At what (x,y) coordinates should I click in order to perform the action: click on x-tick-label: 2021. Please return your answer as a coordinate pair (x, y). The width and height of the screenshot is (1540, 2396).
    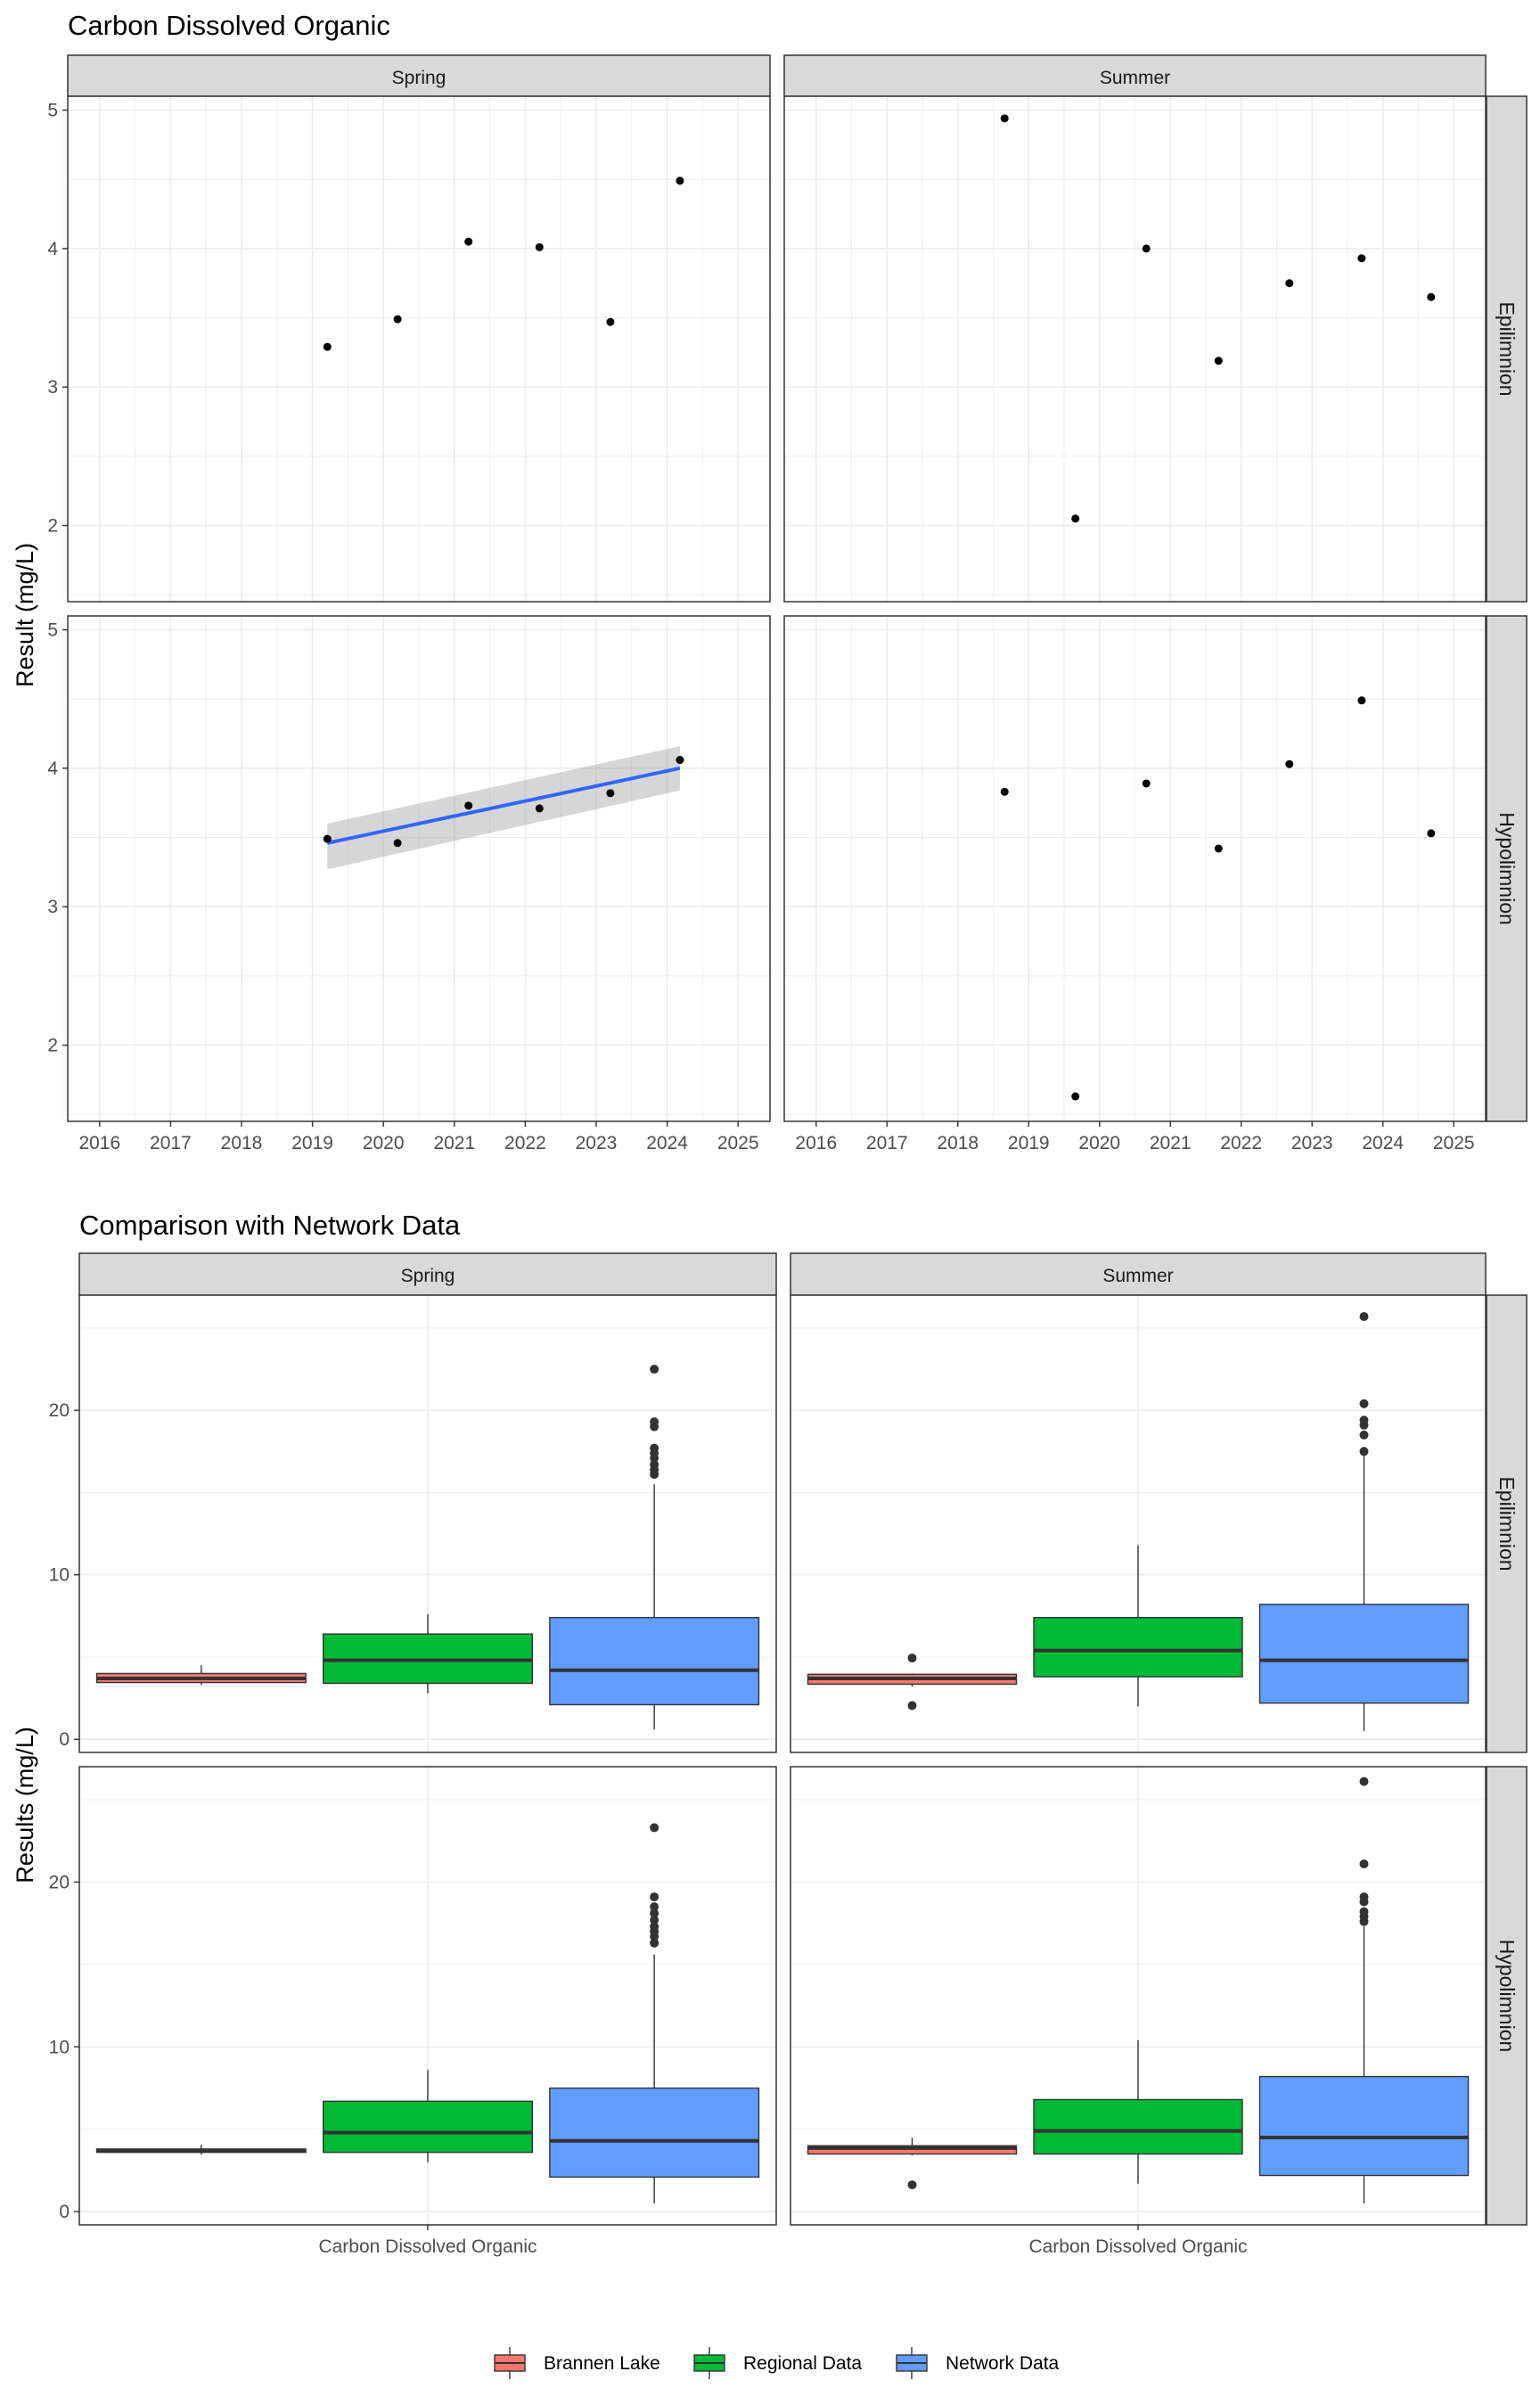
    Looking at the image, I should click on (1171, 1143).